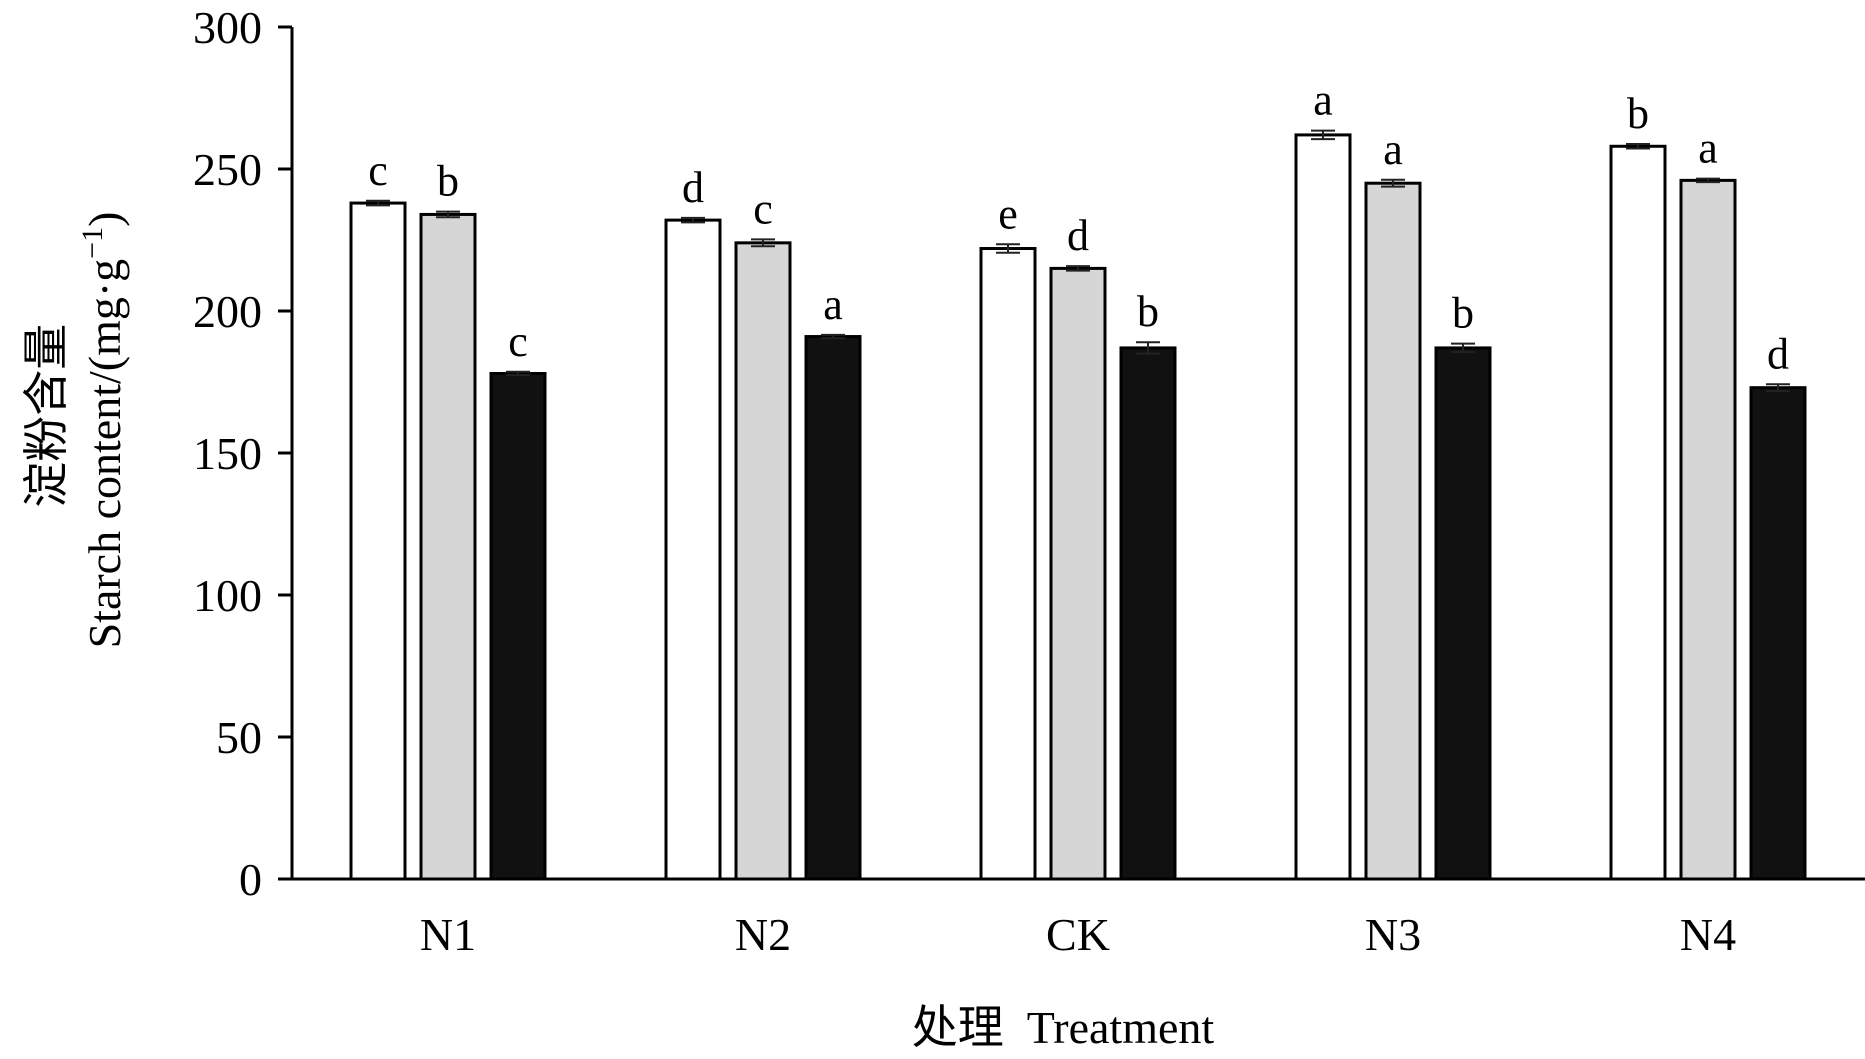 The width and height of the screenshot is (1865, 1059). What do you see at coordinates (46, 416) in the screenshot?
I see `y-axis-title-cn: 淀粉含量` at bounding box center [46, 416].